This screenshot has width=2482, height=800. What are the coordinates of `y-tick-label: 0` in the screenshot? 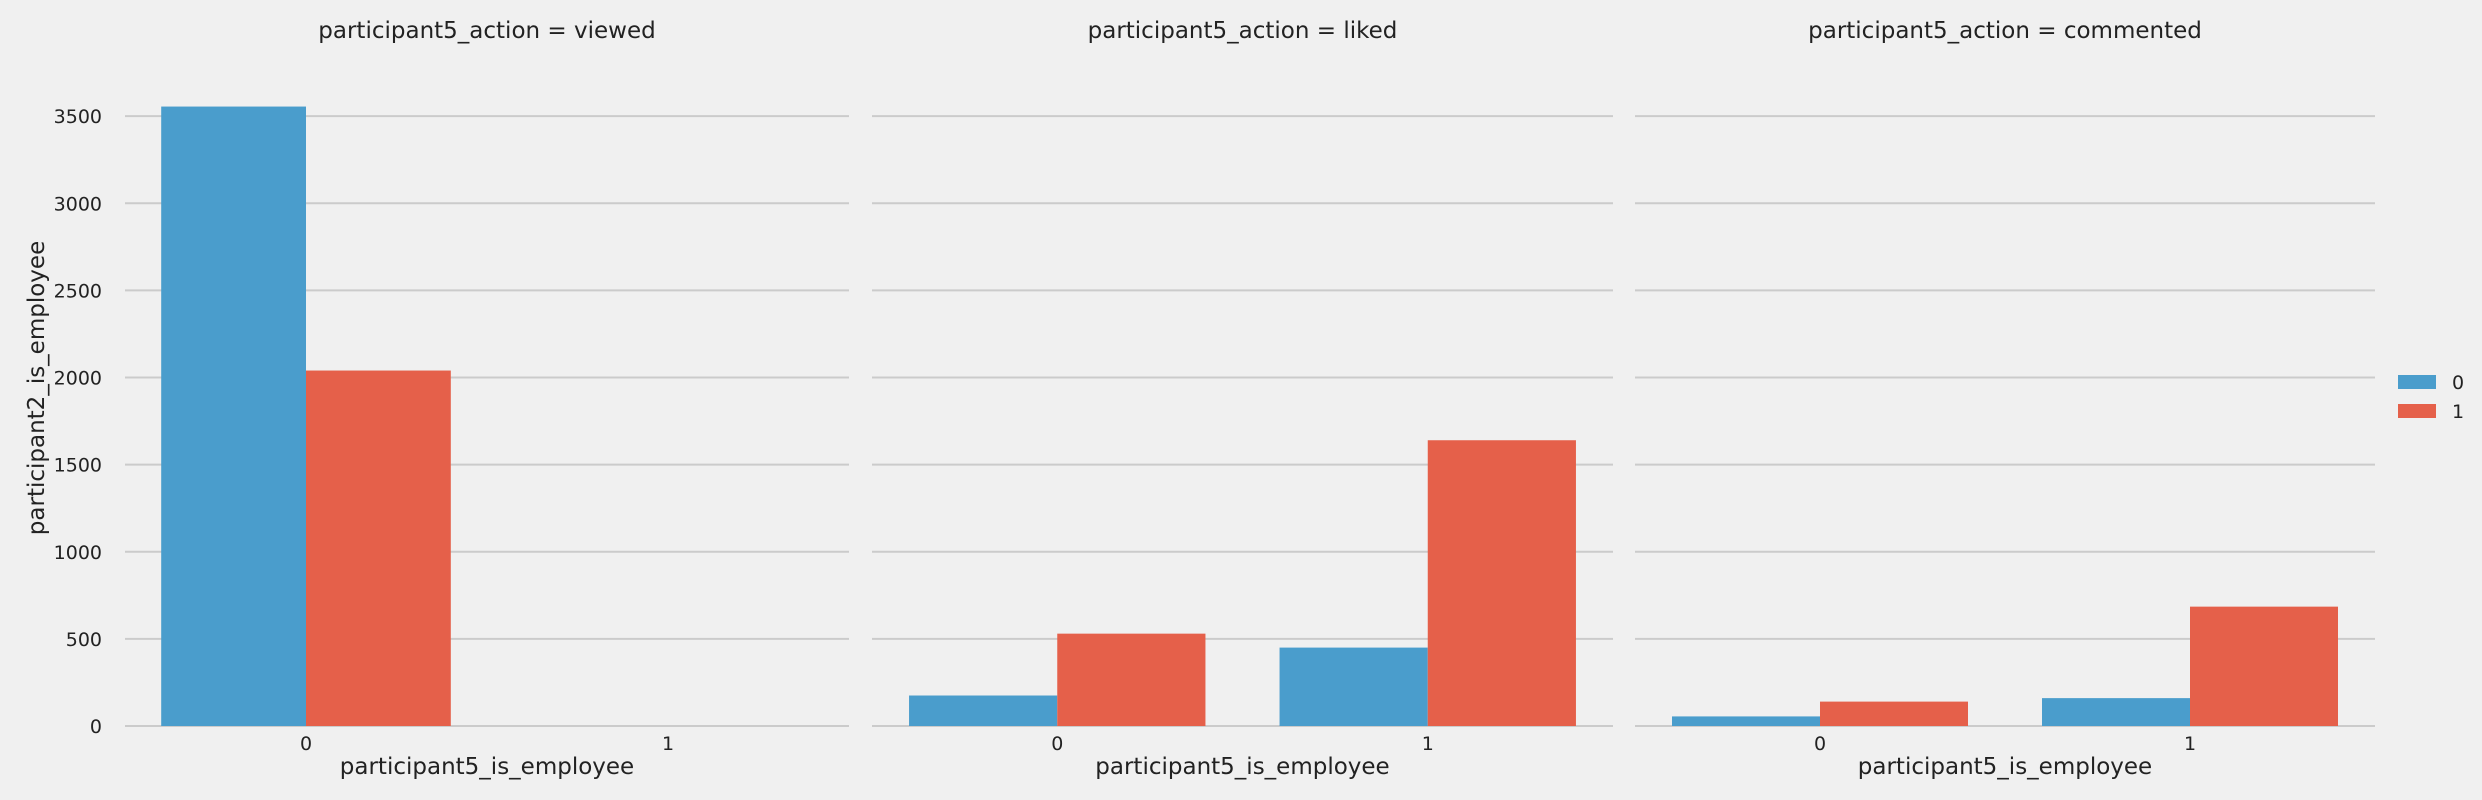 It's located at (96, 727).